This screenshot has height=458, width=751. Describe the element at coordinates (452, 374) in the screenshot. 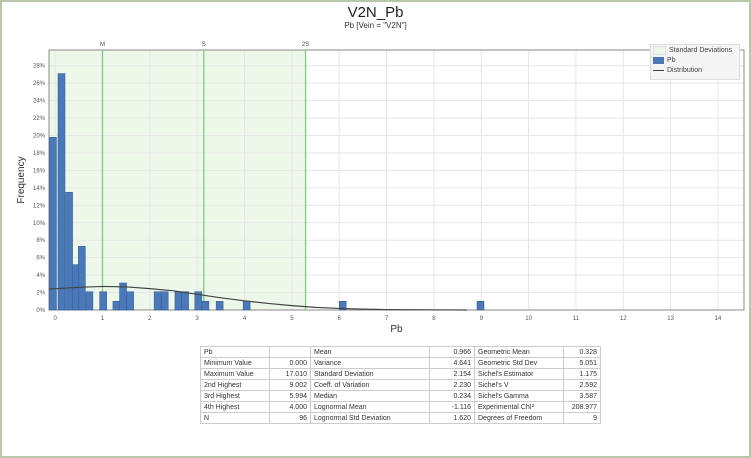

I see `stat-value: 2.154` at that location.